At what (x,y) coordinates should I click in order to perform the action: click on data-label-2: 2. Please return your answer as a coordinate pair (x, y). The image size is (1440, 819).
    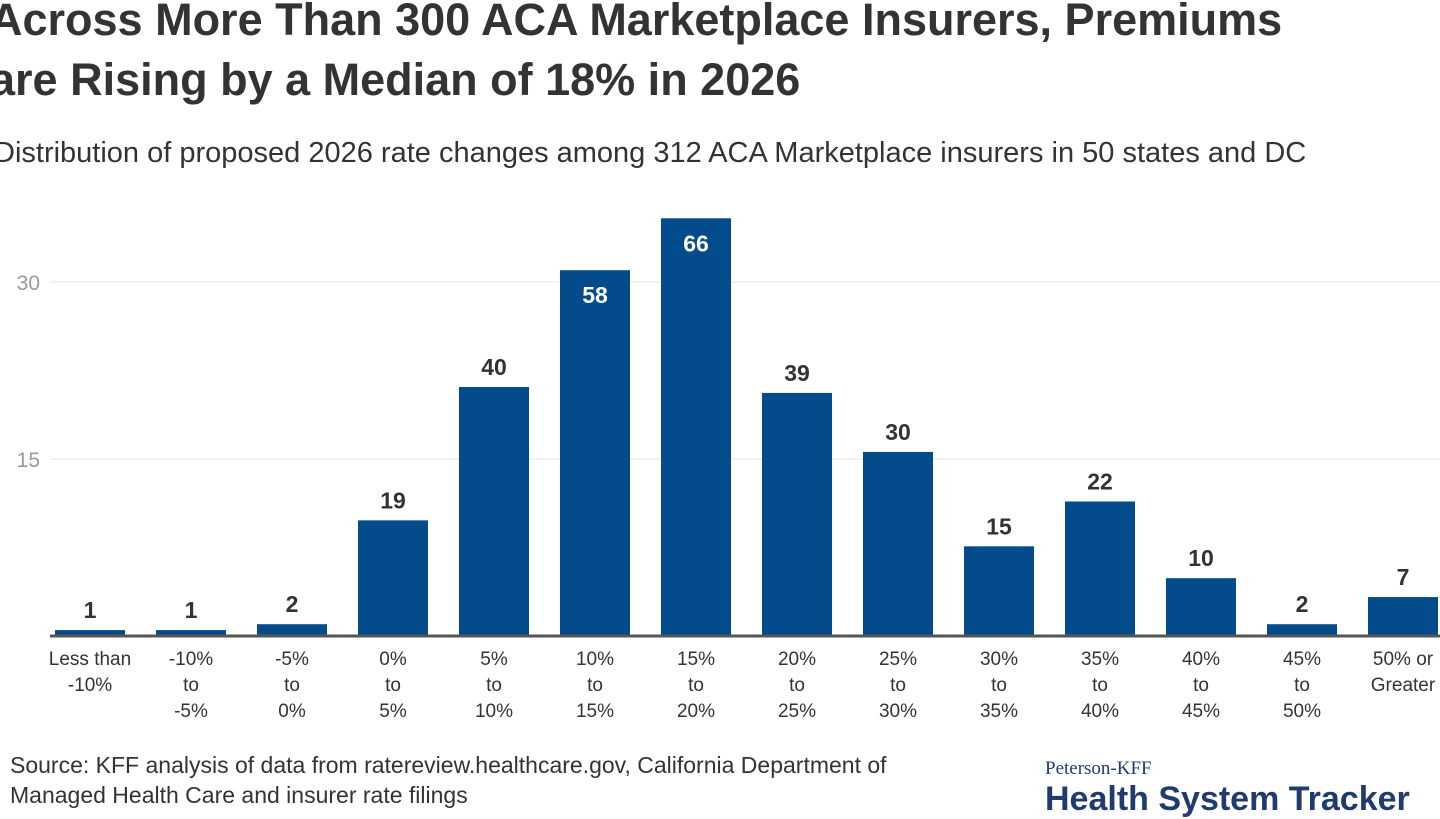
    Looking at the image, I should click on (292, 604).